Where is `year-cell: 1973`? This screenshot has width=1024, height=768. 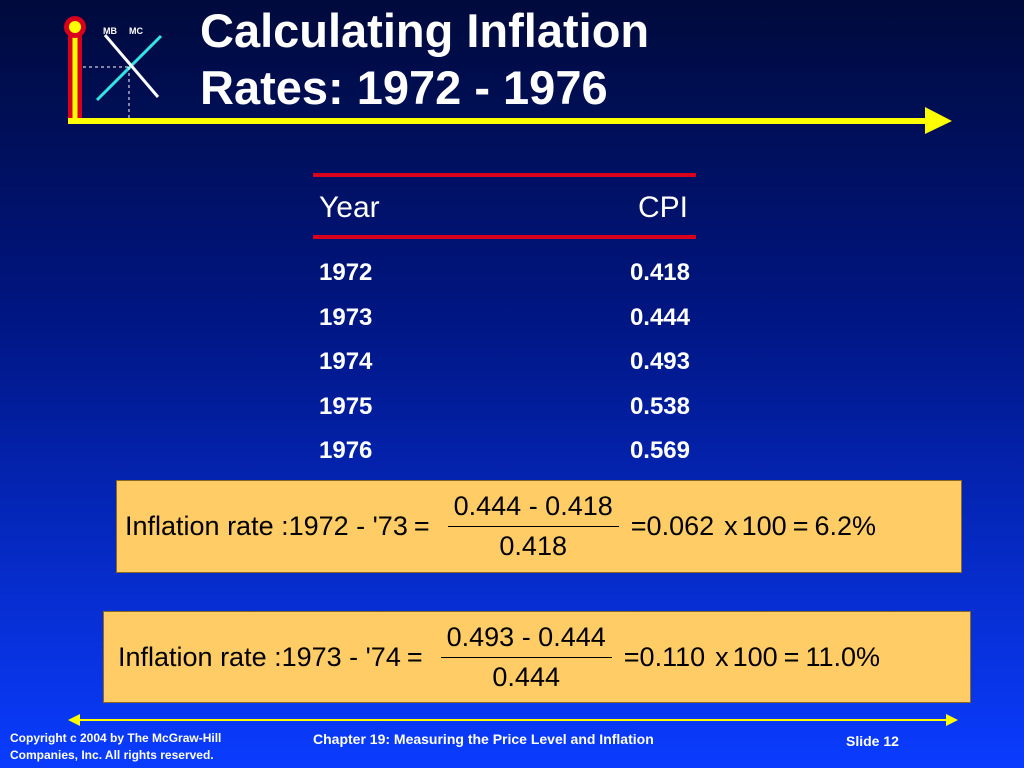
year-cell: 1973 is located at coordinates (346, 317).